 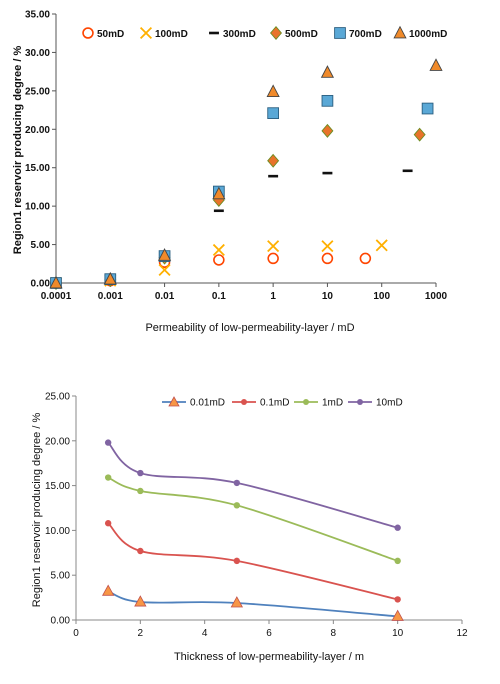 What do you see at coordinates (207, 403) in the screenshot?
I see `legend-label-0-01md: 0.01mD` at bounding box center [207, 403].